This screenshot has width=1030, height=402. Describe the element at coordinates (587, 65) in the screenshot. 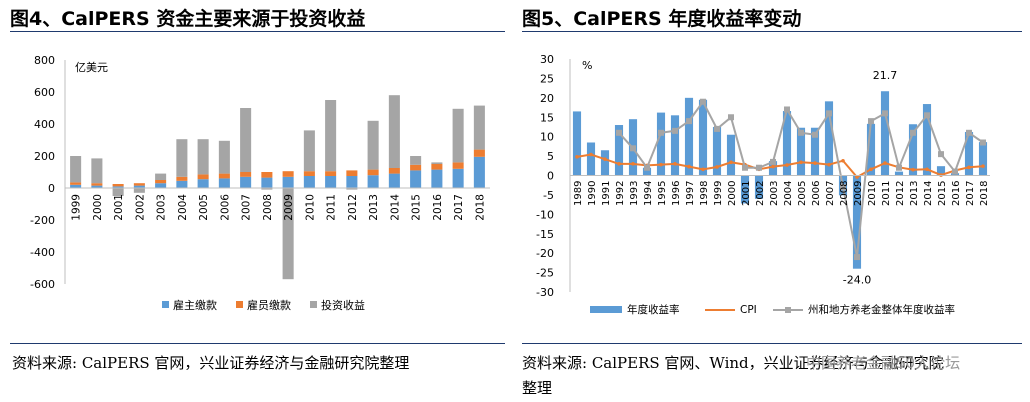

I see `chart2-unit-label: %` at that location.